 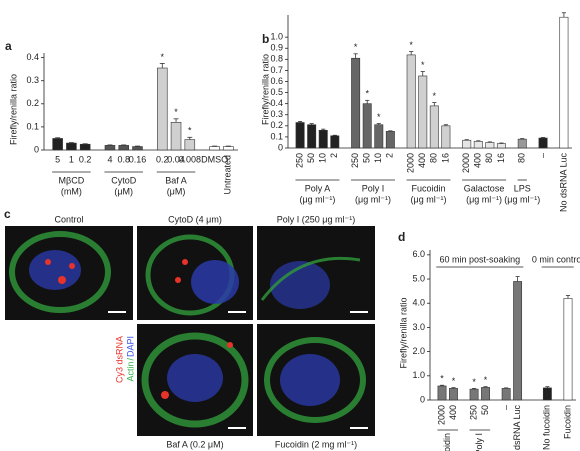 What do you see at coordinates (68, 219) in the screenshot?
I see `image-title: Control` at bounding box center [68, 219].